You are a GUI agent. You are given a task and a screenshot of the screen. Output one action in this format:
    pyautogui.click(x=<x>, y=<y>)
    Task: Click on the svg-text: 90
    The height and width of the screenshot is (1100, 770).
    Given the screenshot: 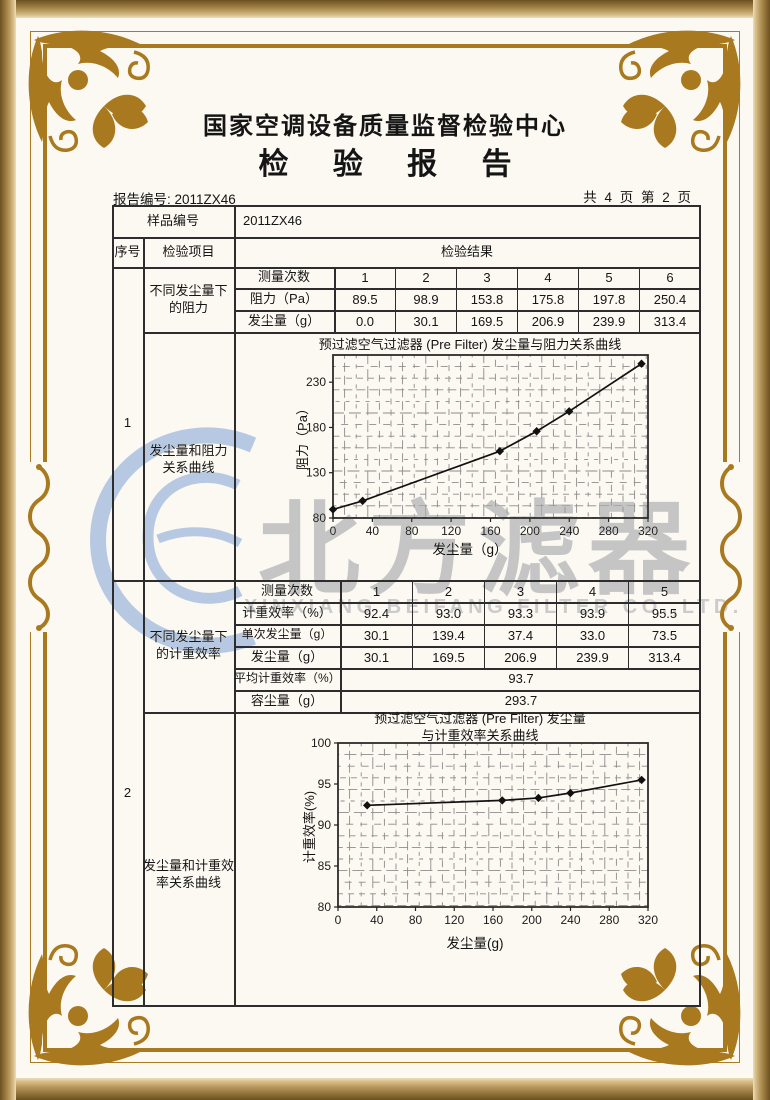 What is the action you would take?
    pyautogui.click(x=325, y=825)
    